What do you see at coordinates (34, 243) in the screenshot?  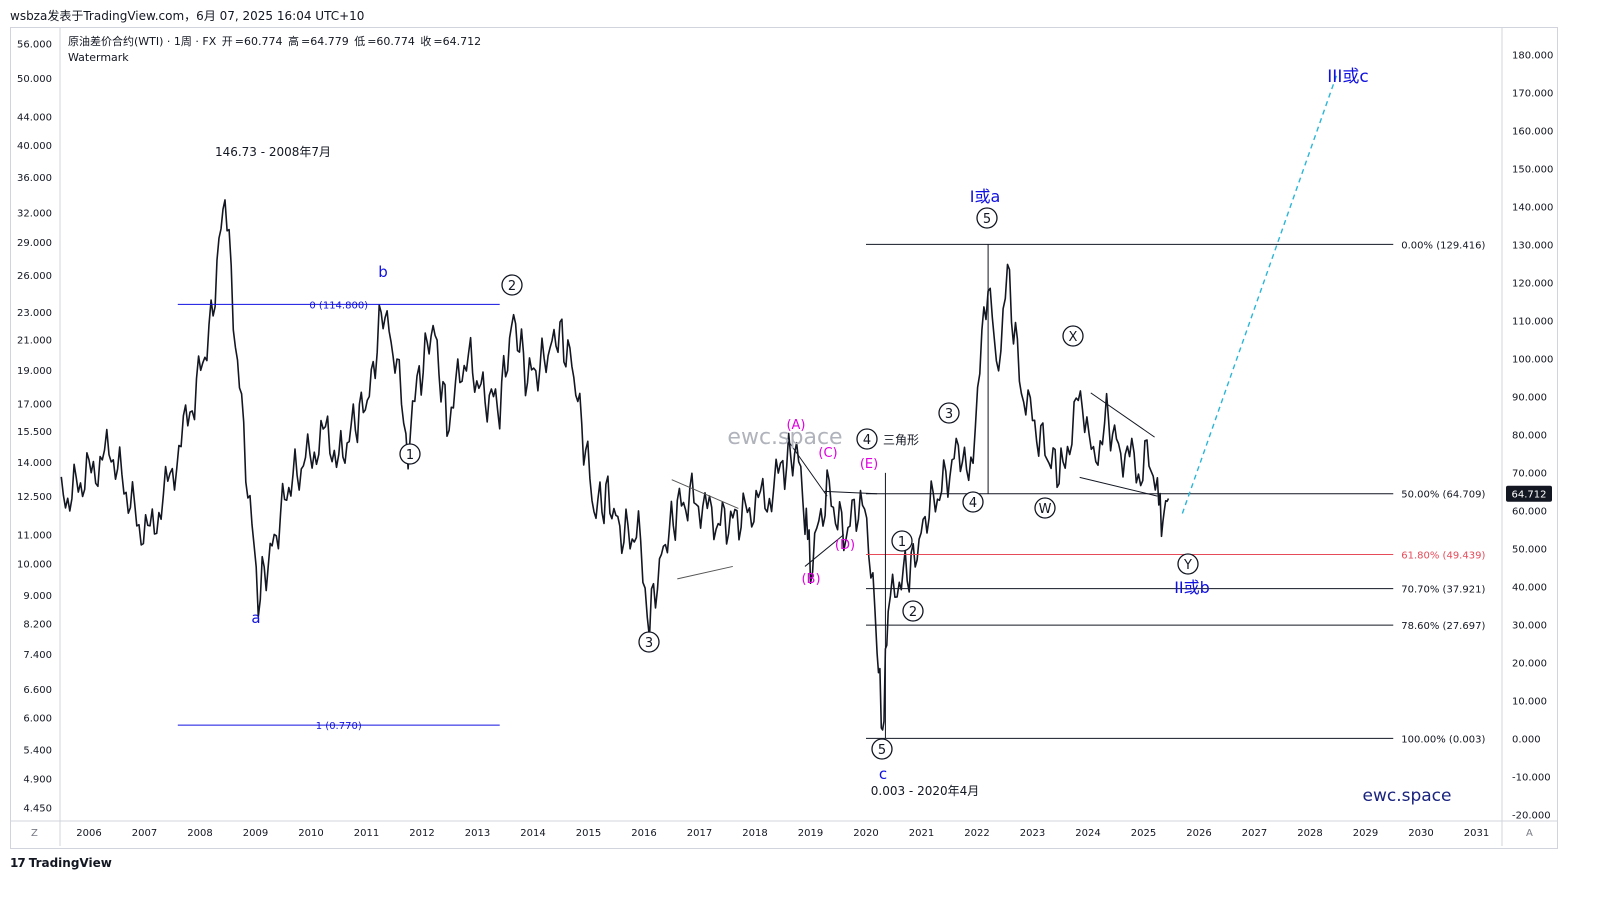 I see `left-tick-label-18: 29.000` at bounding box center [34, 243].